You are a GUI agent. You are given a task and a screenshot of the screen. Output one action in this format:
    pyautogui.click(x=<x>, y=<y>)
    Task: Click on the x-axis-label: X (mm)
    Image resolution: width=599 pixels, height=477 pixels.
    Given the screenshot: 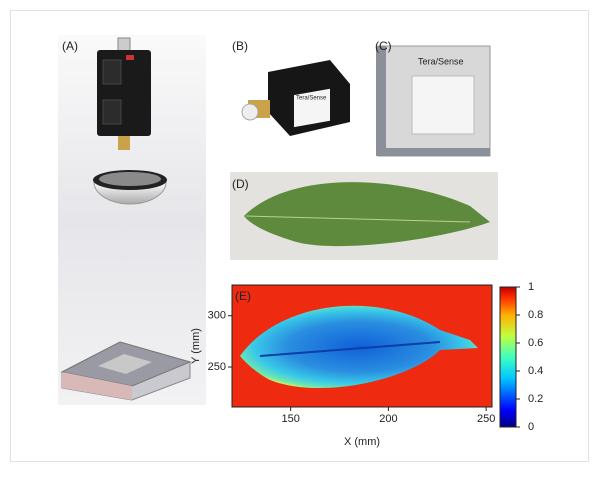 What is the action you would take?
    pyautogui.click(x=362, y=442)
    